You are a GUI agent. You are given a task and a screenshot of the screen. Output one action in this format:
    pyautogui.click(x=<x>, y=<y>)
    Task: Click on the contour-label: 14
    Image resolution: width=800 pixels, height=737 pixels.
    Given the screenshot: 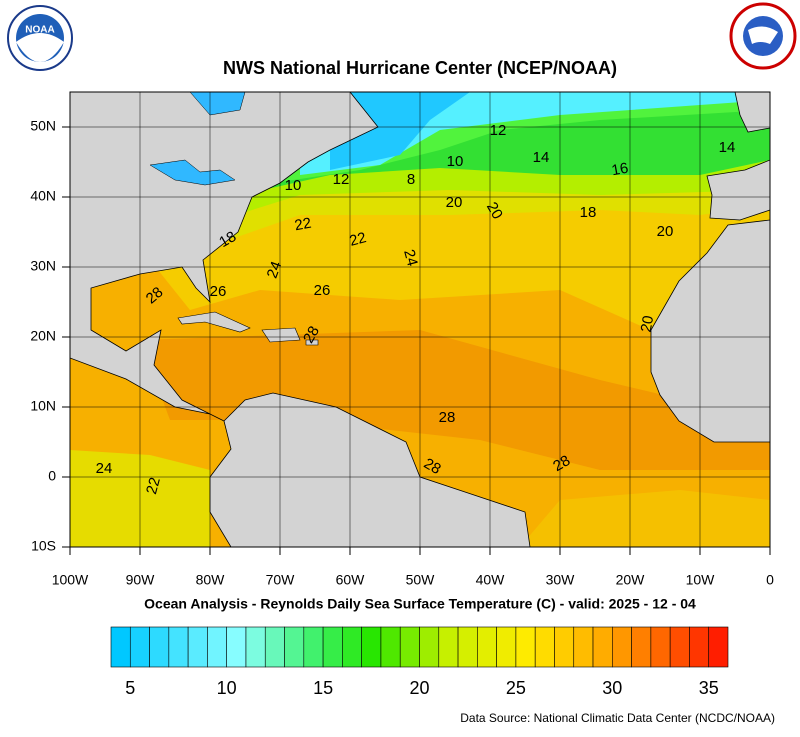 What is the action you would take?
    pyautogui.click(x=541, y=157)
    